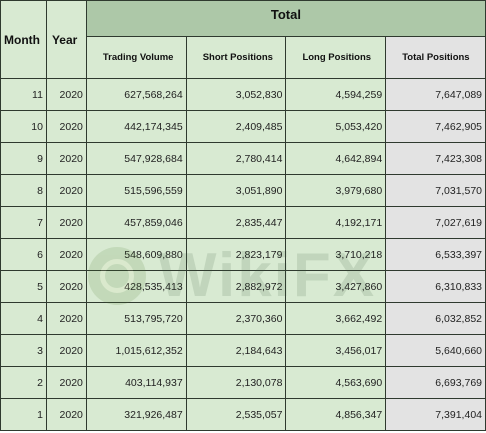 The width and height of the screenshot is (486, 433). What do you see at coordinates (236, 382) in the screenshot?
I see `cell-short-positions: 2,130,078` at bounding box center [236, 382].